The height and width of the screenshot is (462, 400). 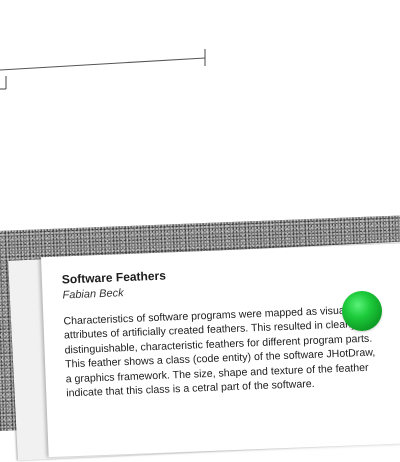 I want to click on ruler-line, so click(x=103, y=64).